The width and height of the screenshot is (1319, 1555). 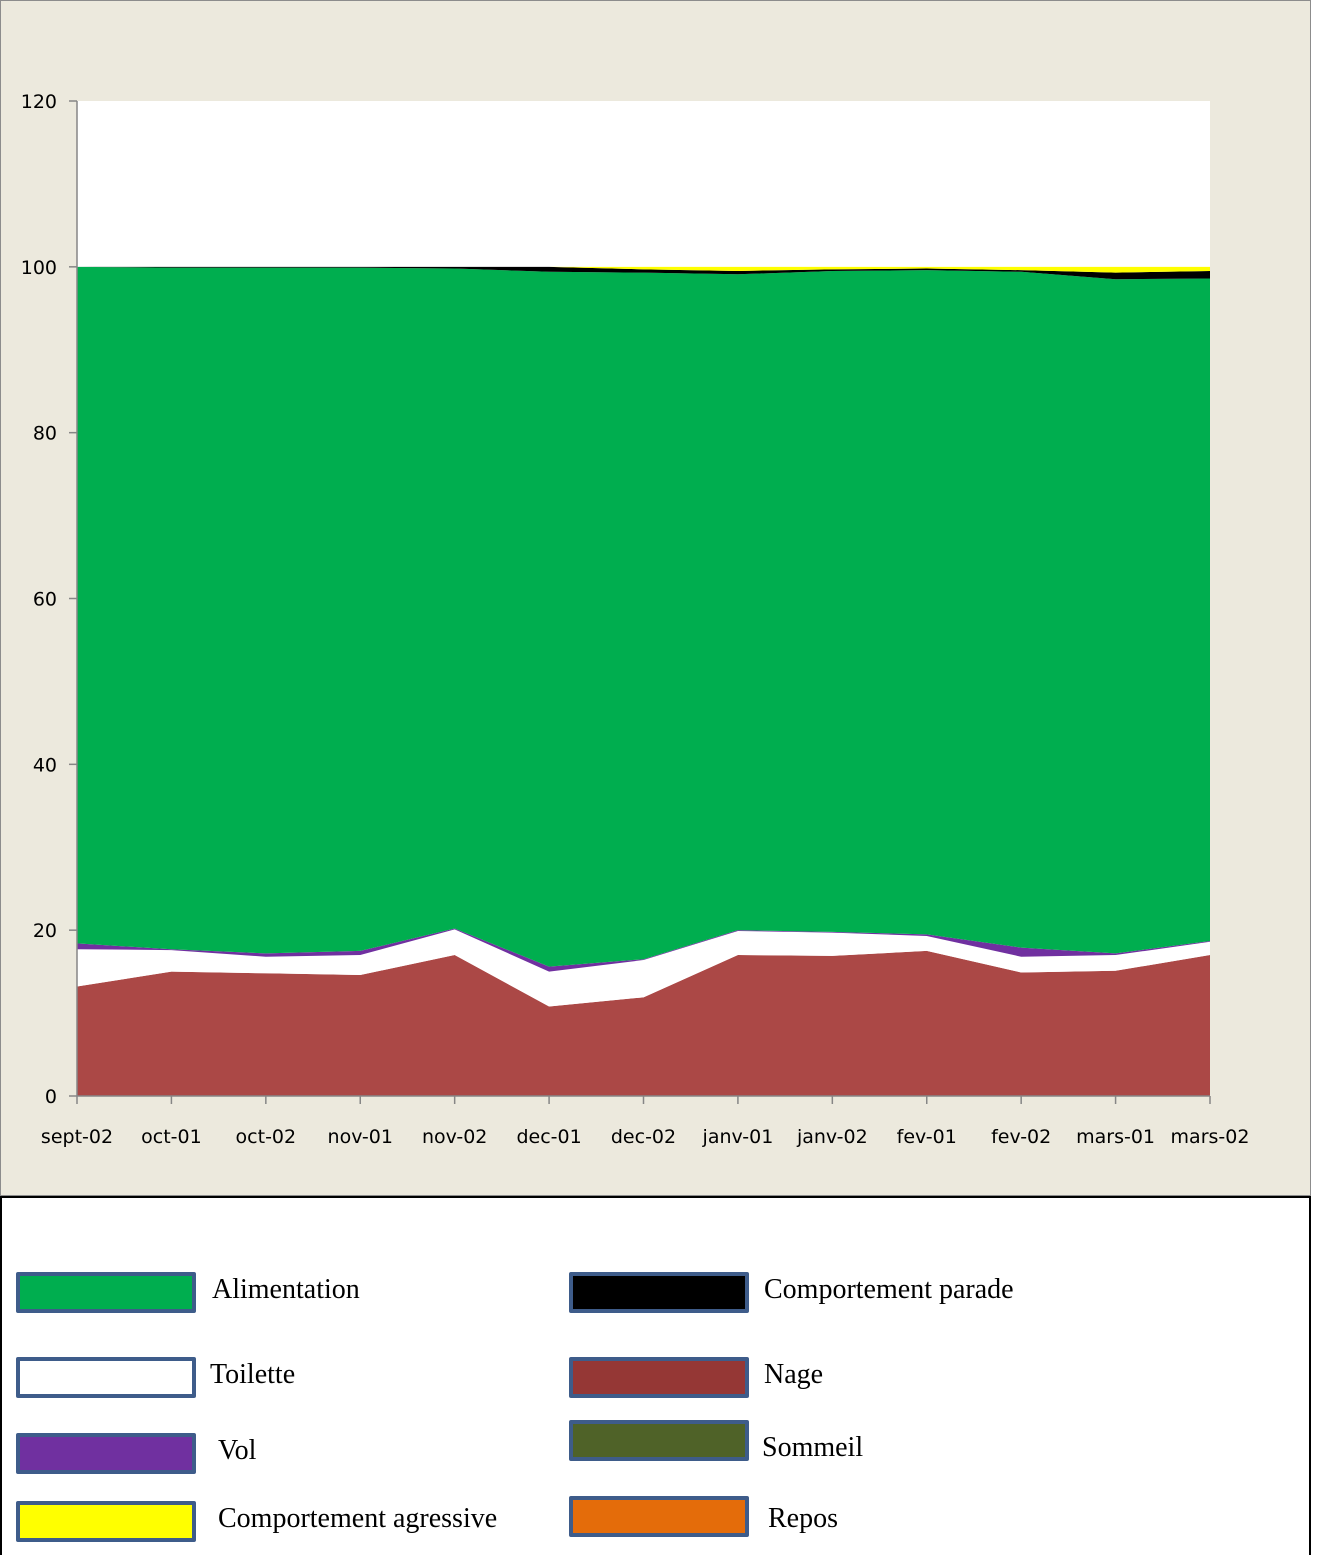 I want to click on y-tick-label: 60, so click(x=45, y=600).